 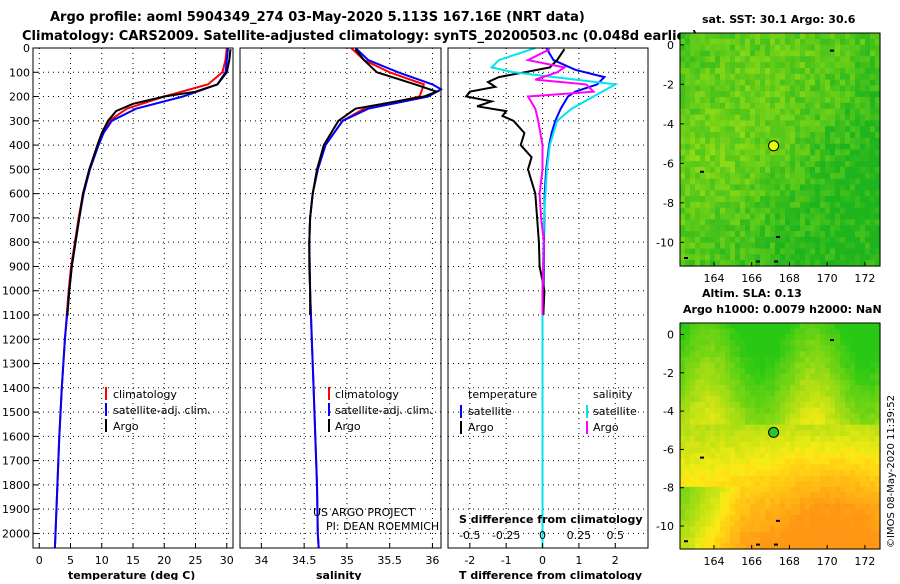 What do you see at coordinates (16, 436) in the screenshot?
I see `y-tick-label: 1600` at bounding box center [16, 436].